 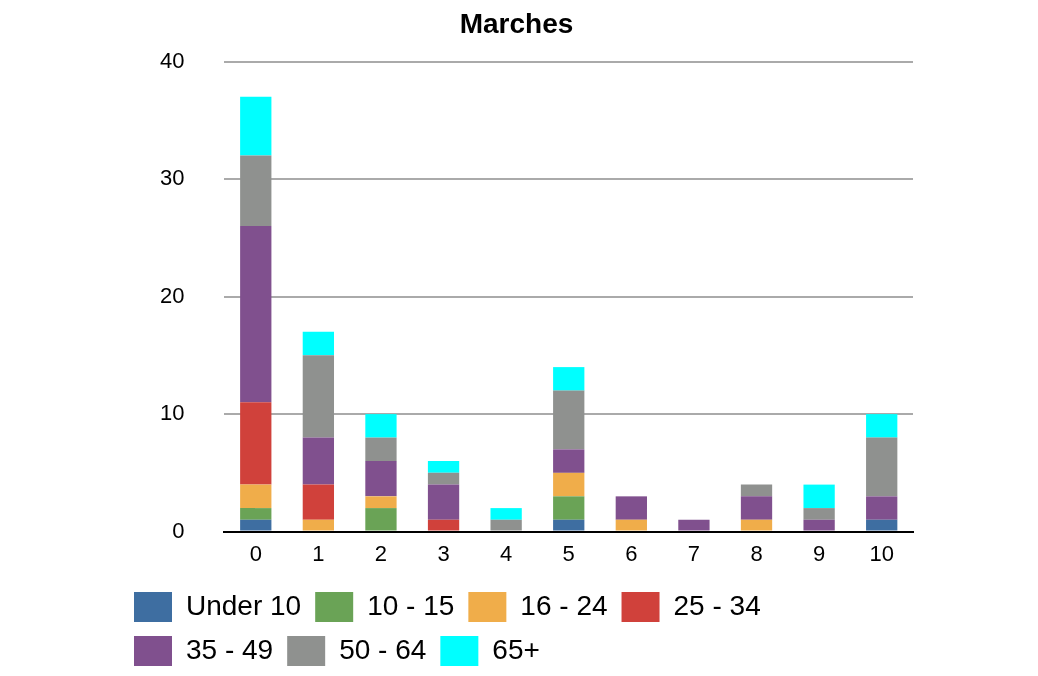 I want to click on y-tick-label: 10, so click(x=172, y=413).